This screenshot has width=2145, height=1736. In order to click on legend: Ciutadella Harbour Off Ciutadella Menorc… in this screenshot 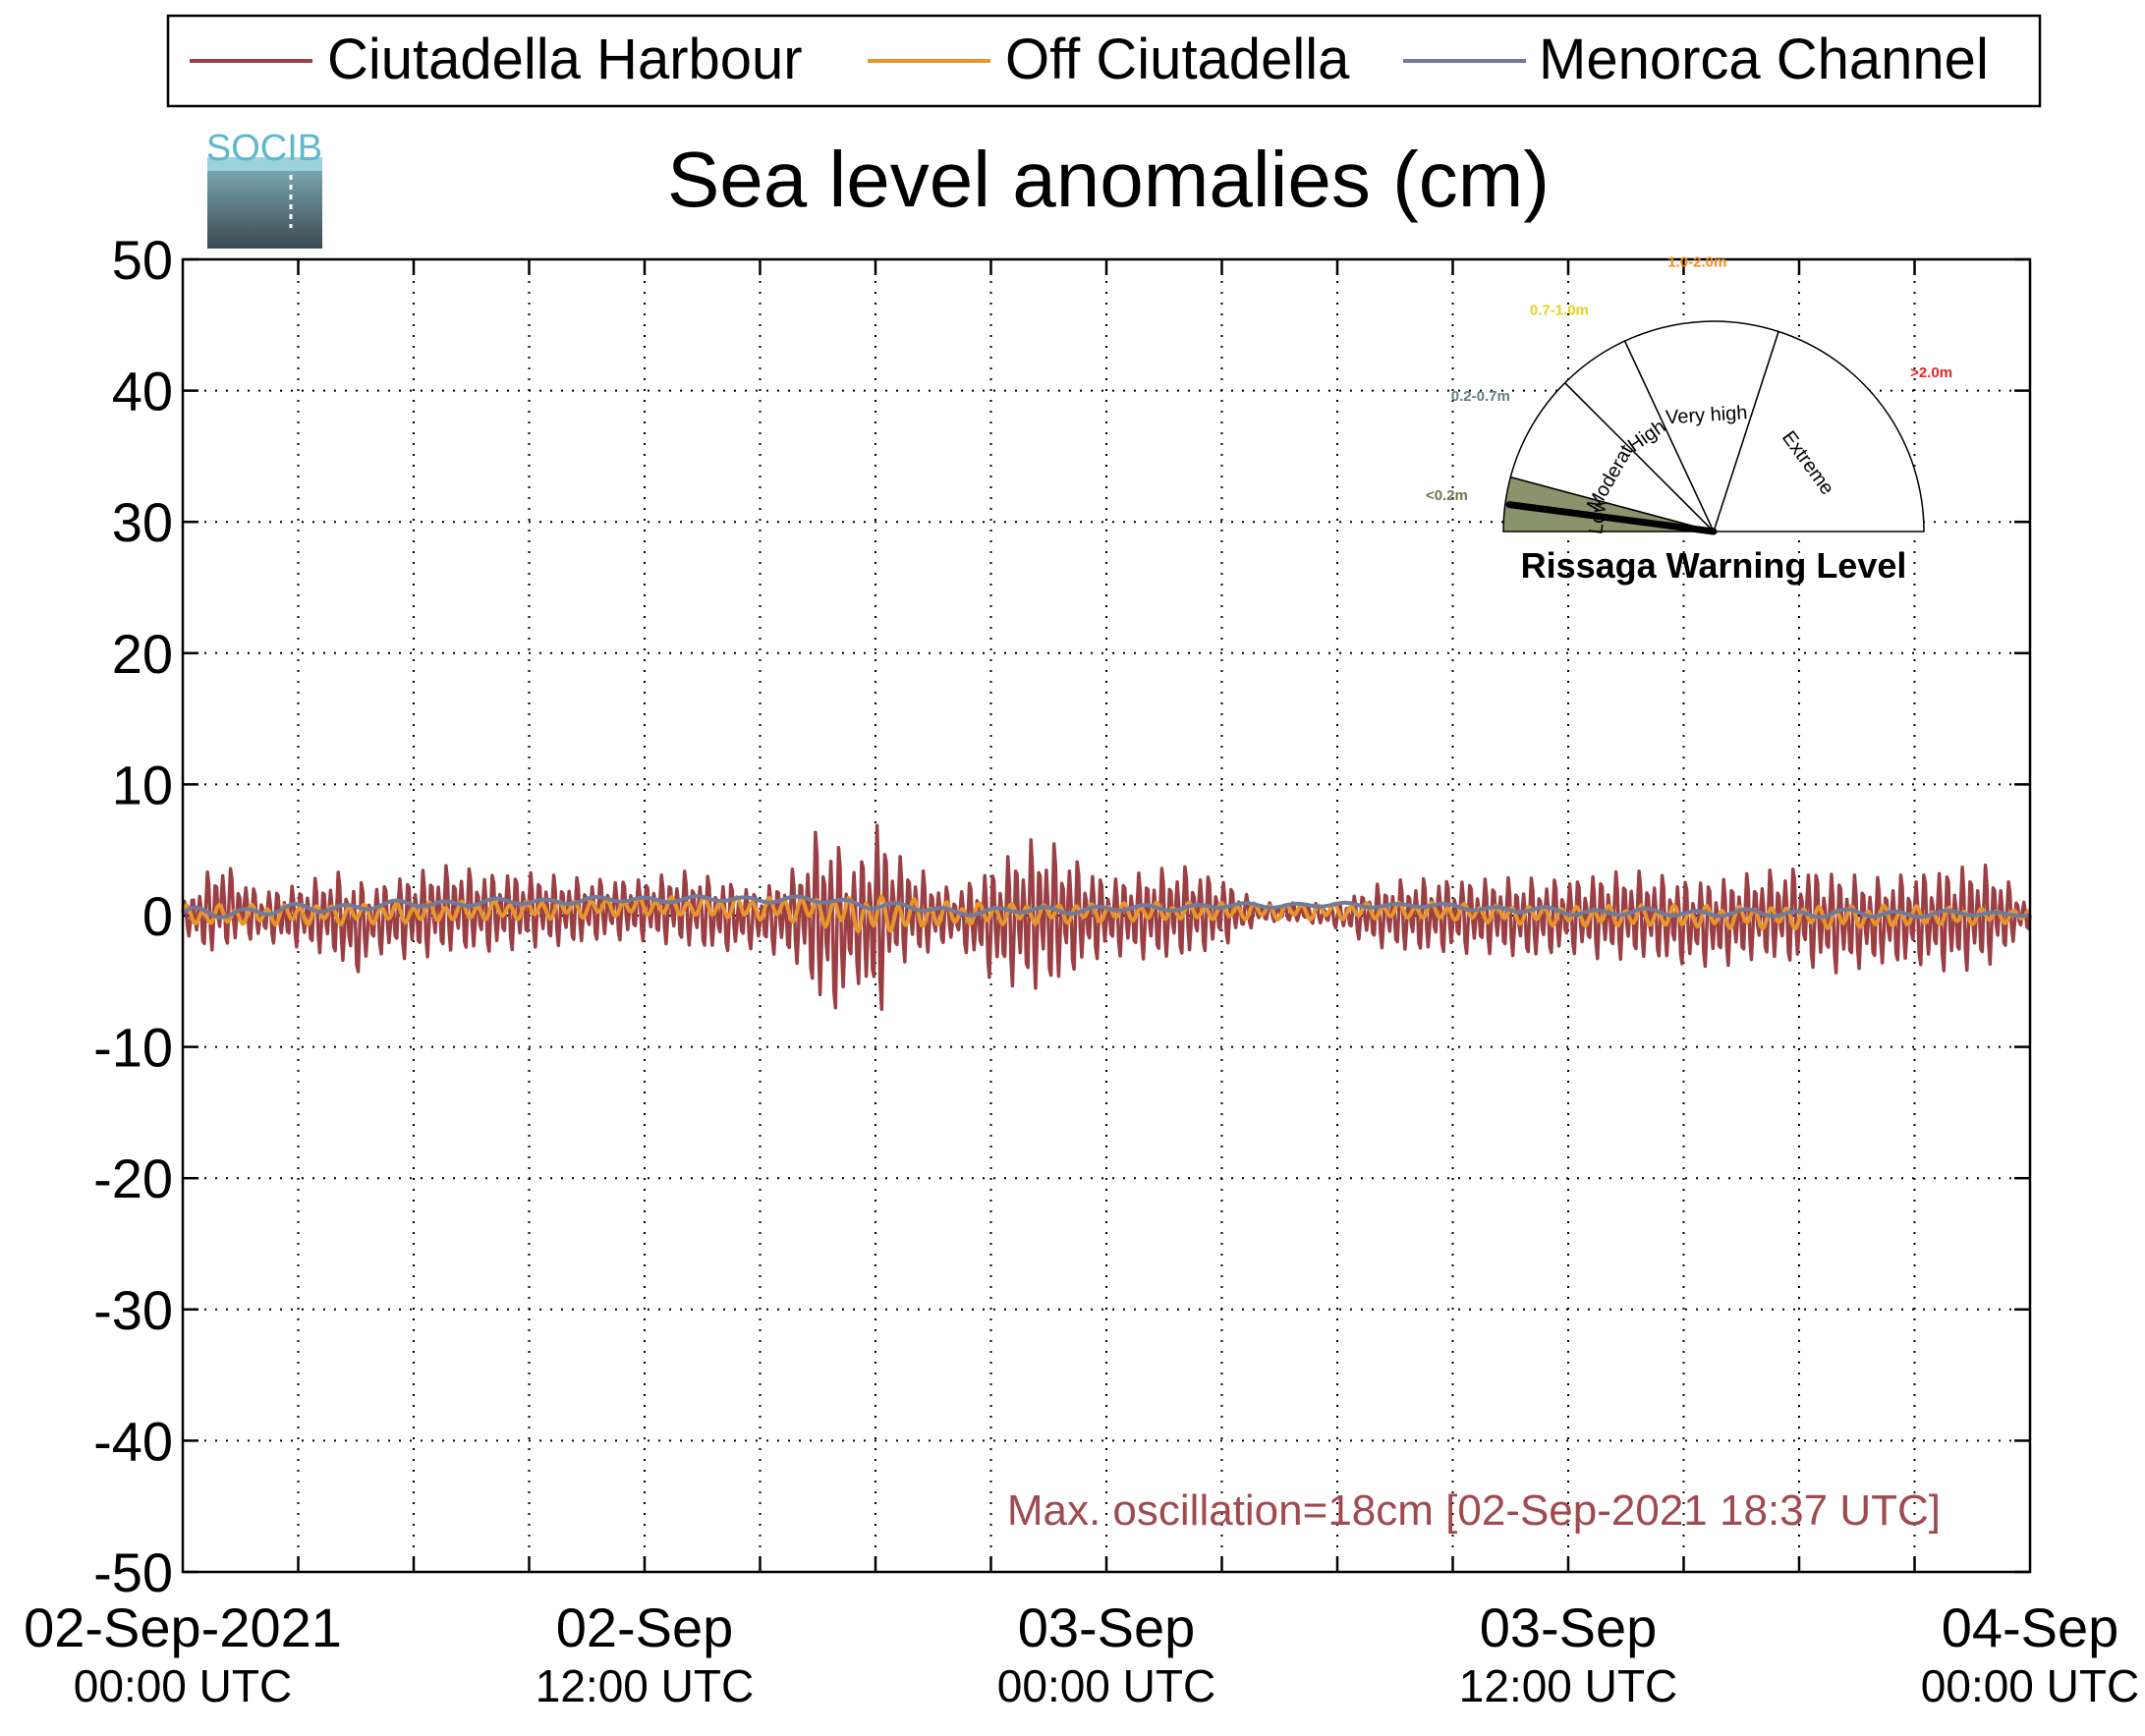, I will do `click(1104, 61)`.